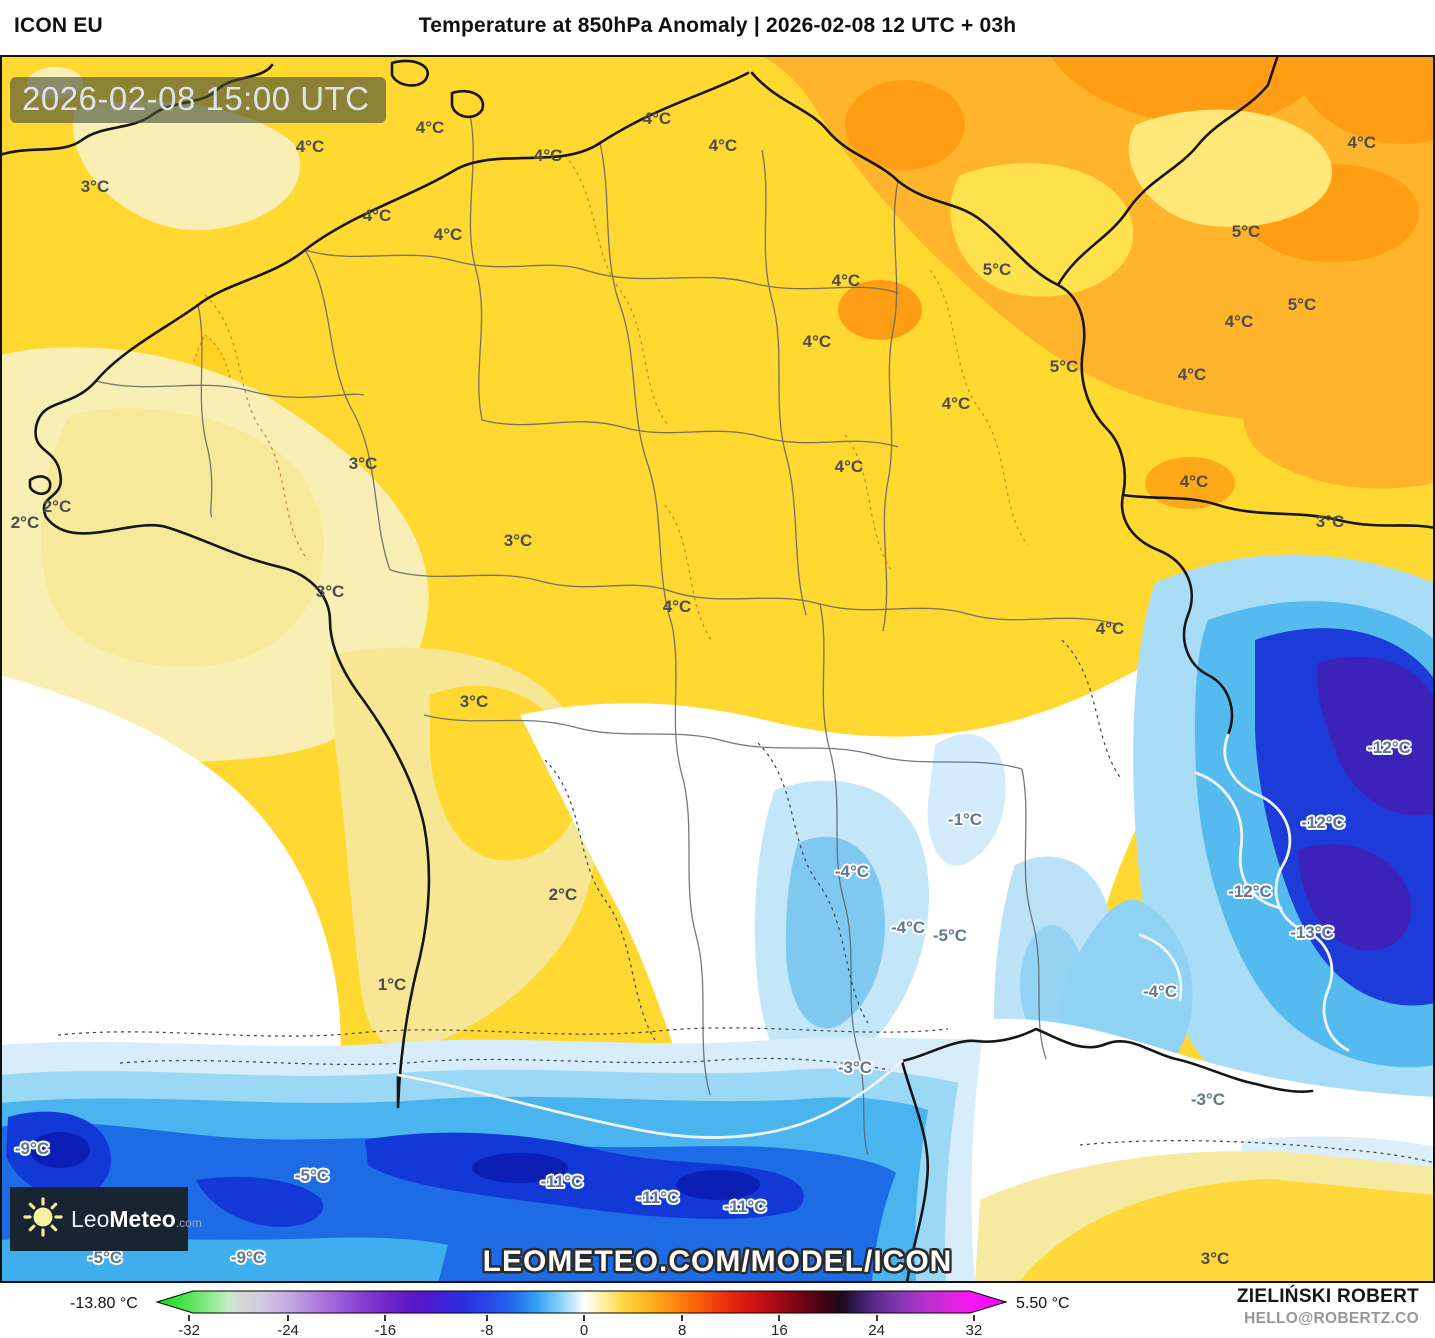 The image size is (1435, 1338). I want to click on author-contact: HELLO@ROBERTZ.CO, so click(1331, 1318).